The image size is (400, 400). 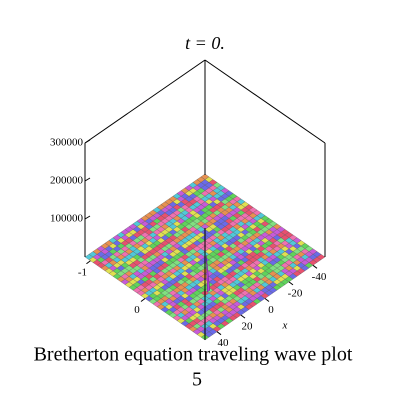 What do you see at coordinates (224, 343) in the screenshot?
I see `x-tick-label: 40` at bounding box center [224, 343].